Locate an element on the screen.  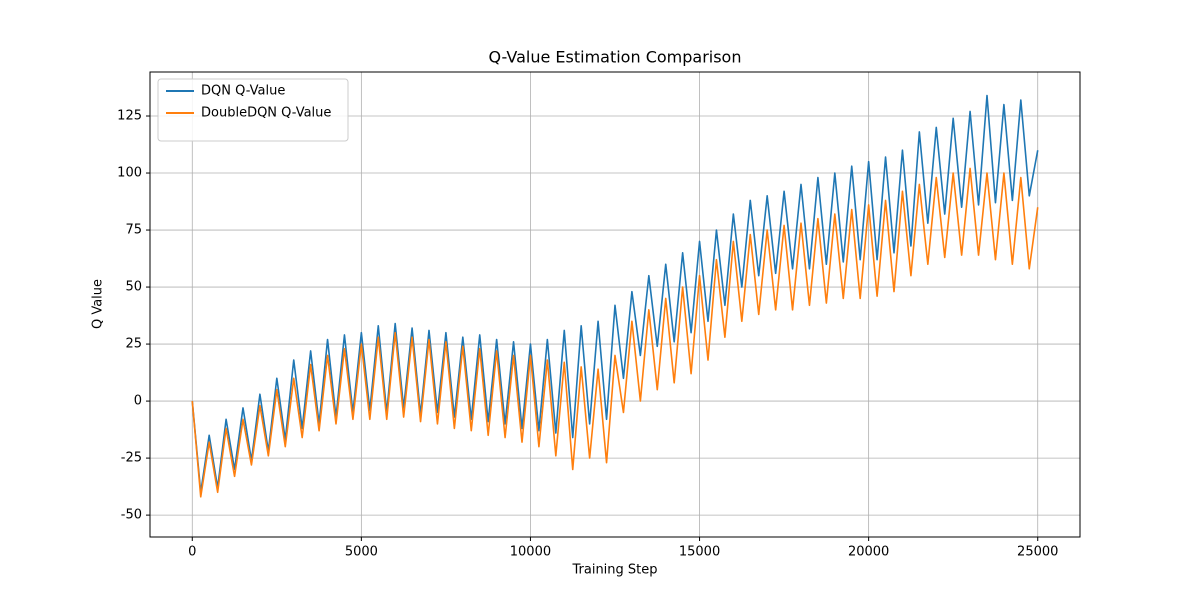
legend-box is located at coordinates (253, 110).